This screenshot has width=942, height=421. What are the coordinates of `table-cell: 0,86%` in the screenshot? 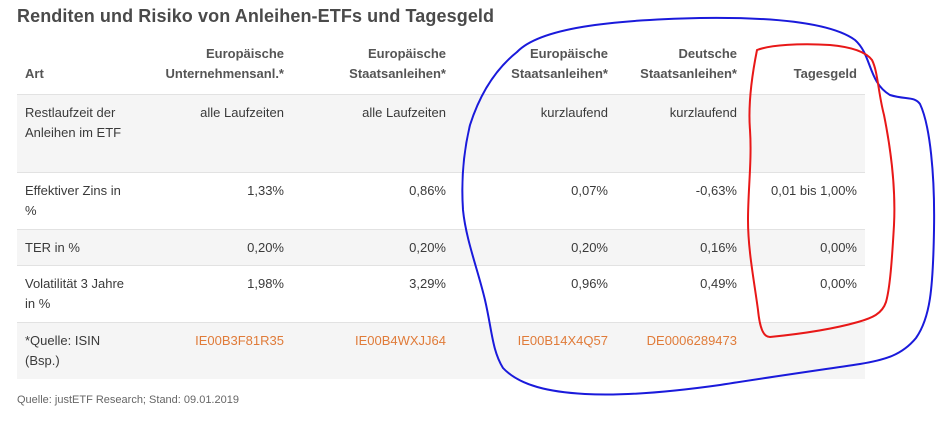 It's located at (427, 190).